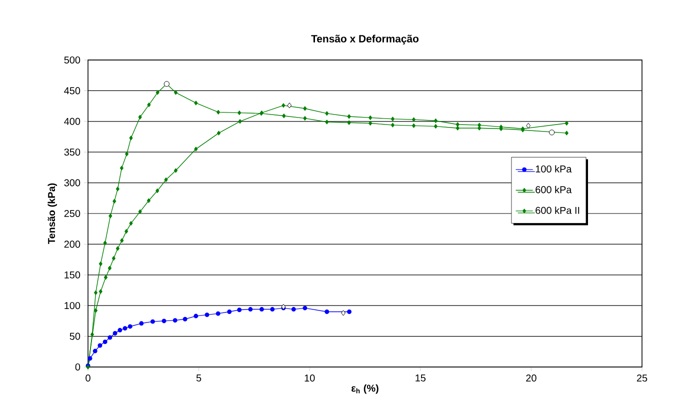 This screenshot has height=405, width=687. I want to click on y-tick-label: 300, so click(72, 182).